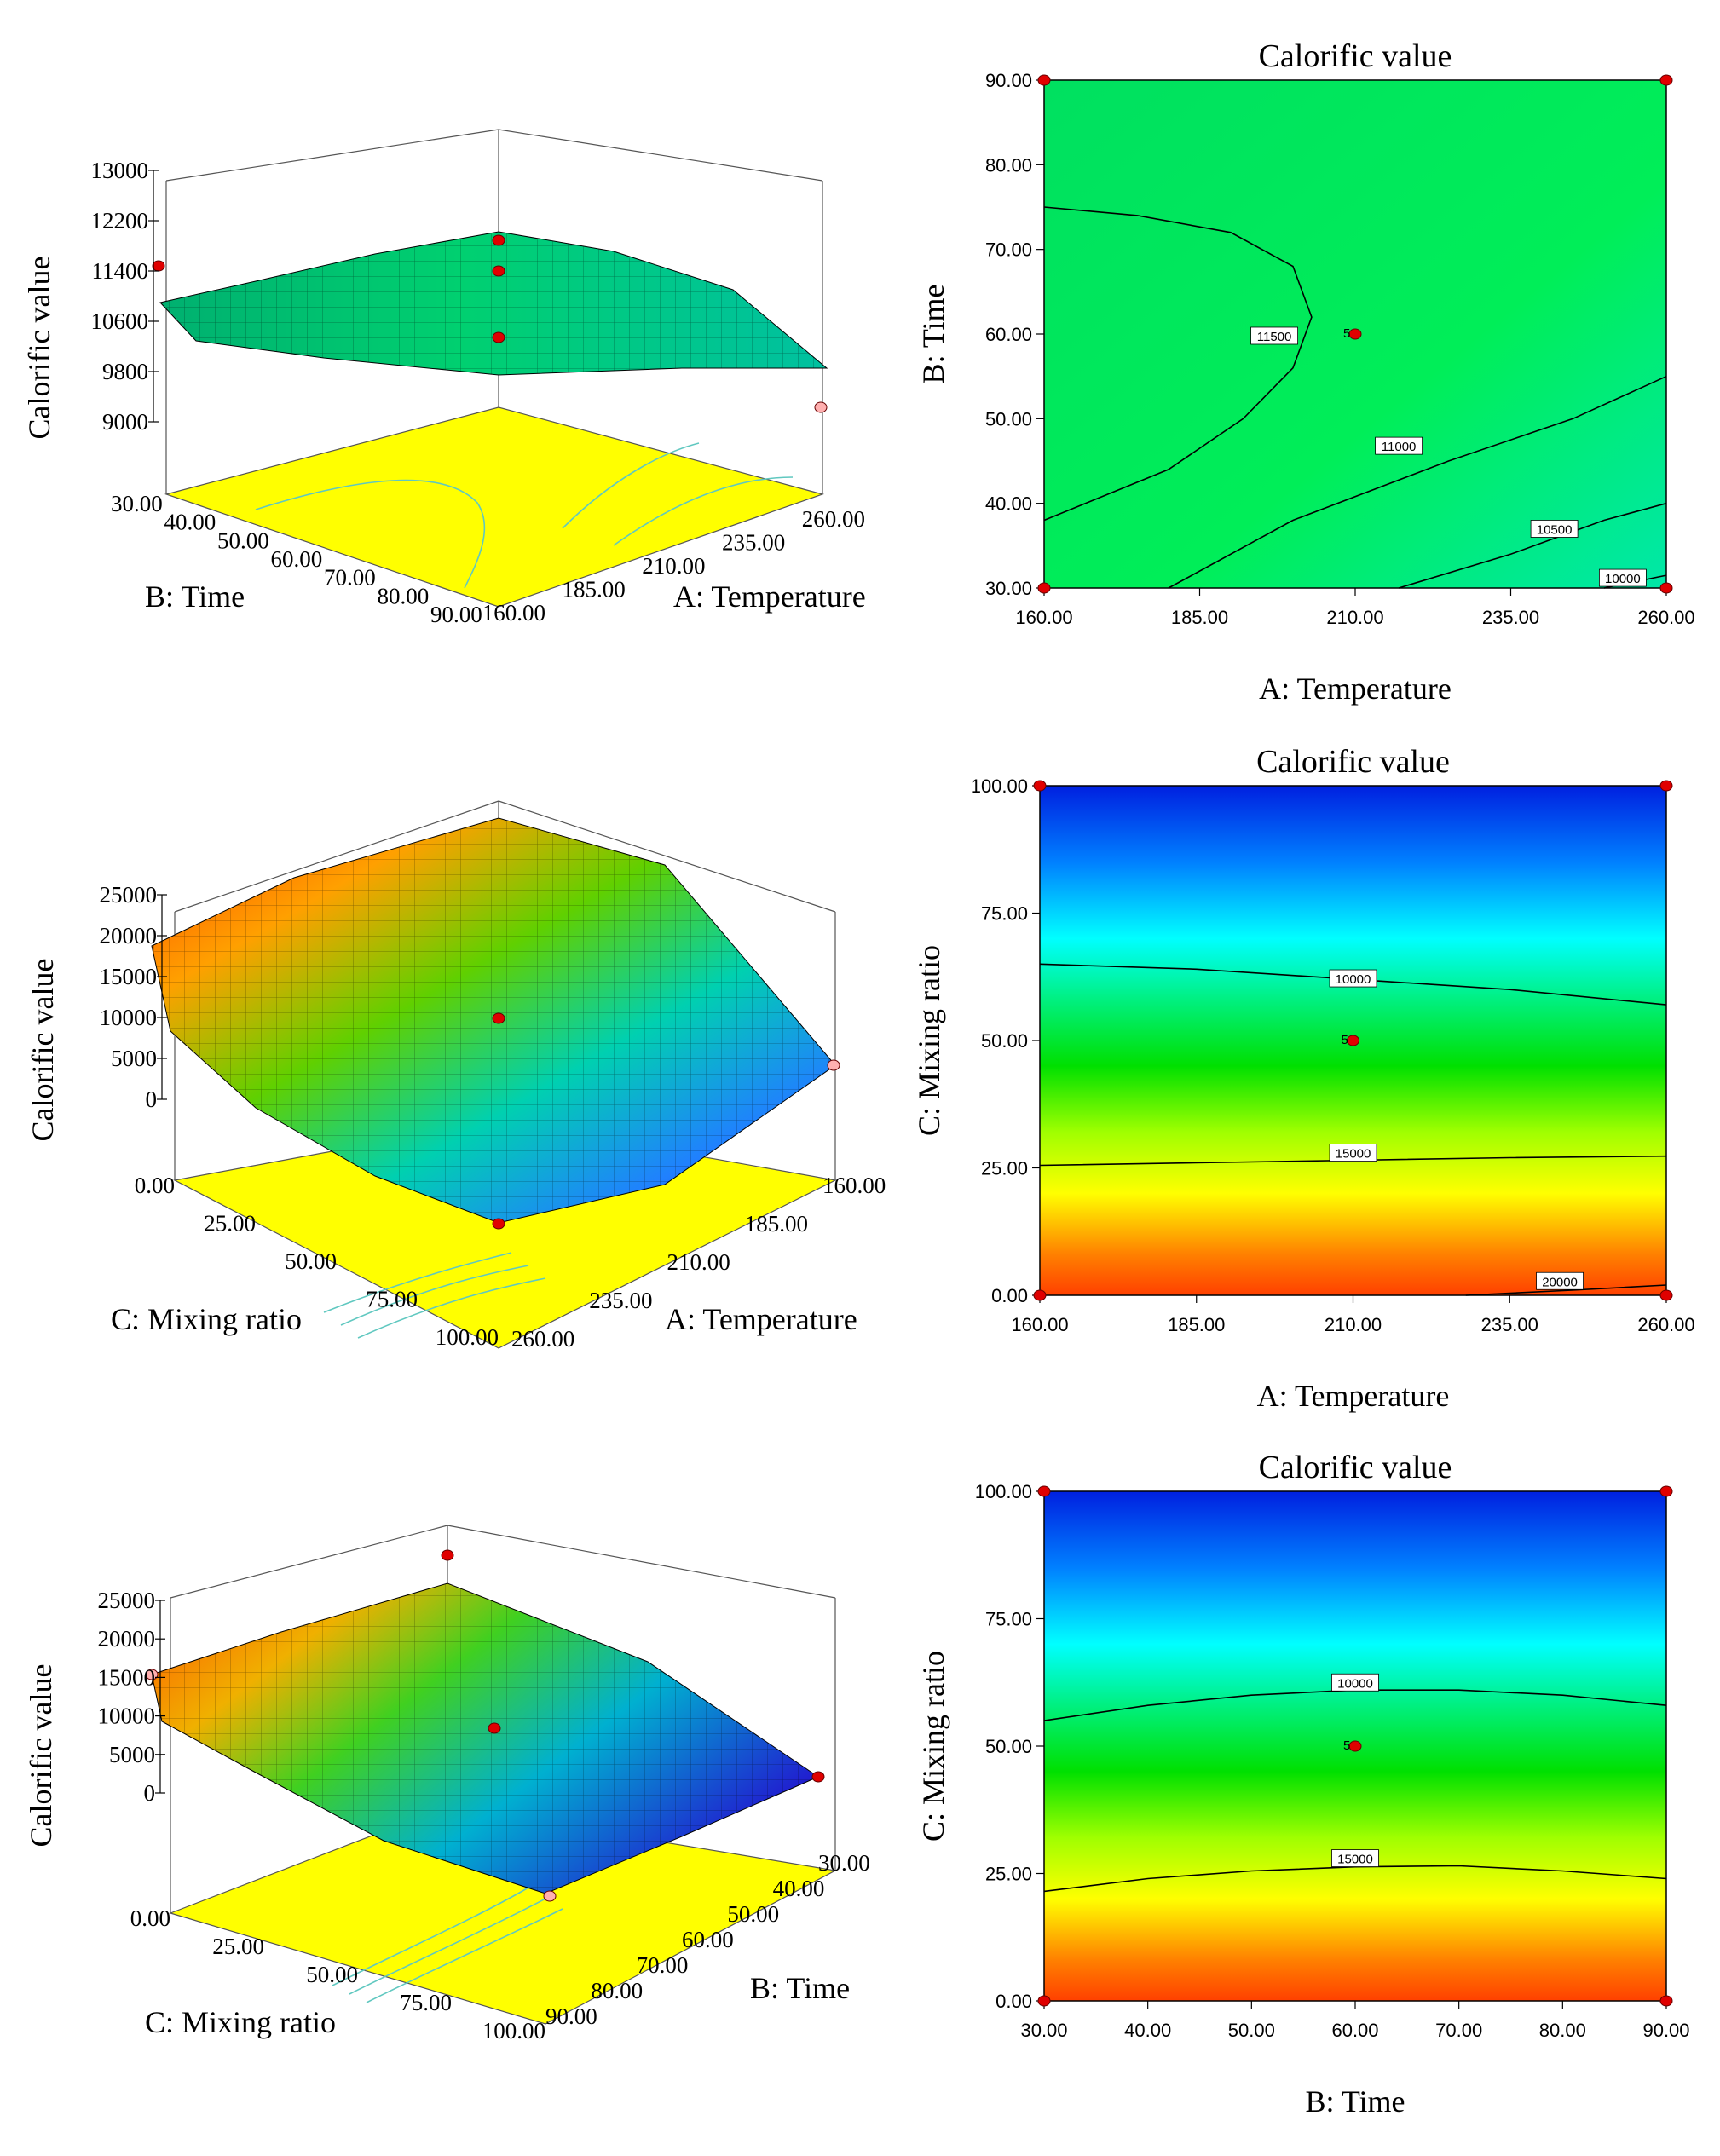 The image size is (1720, 2156). I want to click on y-axis-label: C: Mixing ratio, so click(929, 1040).